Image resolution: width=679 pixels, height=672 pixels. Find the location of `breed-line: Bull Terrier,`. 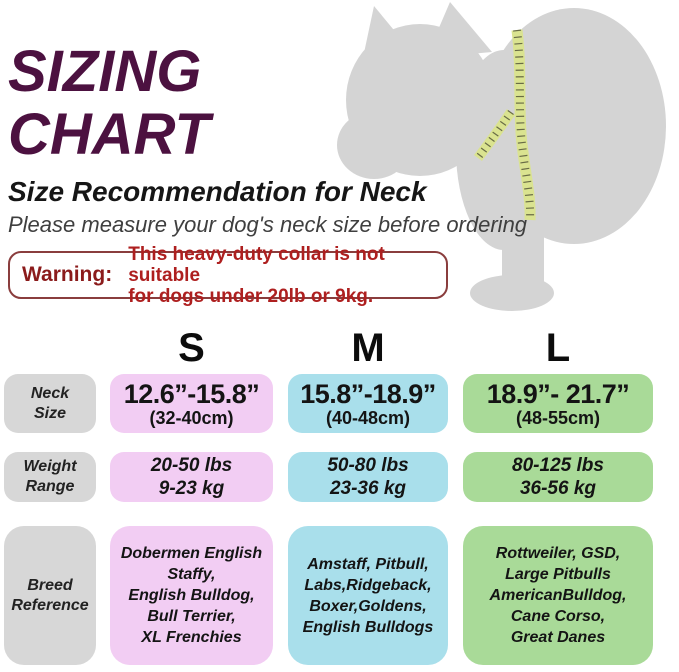

breed-line: Bull Terrier, is located at coordinates (191, 616).